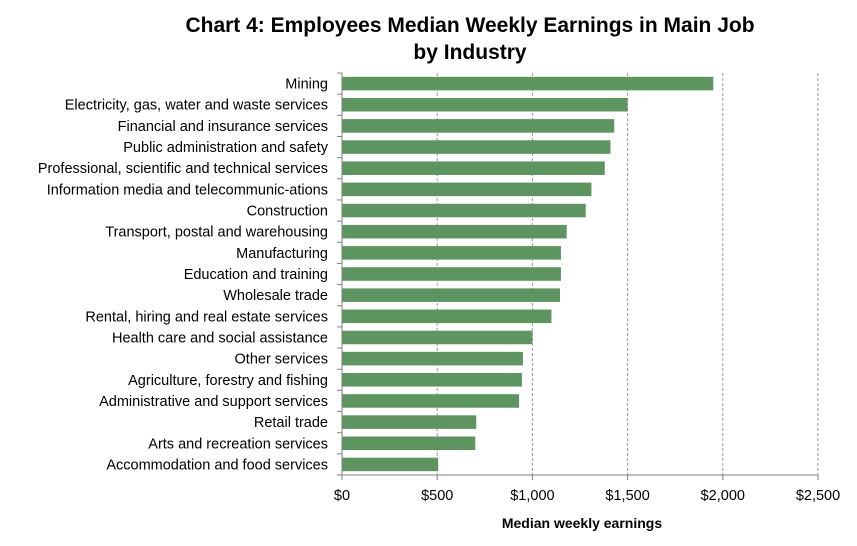 The image size is (857, 546). What do you see at coordinates (206, 317) in the screenshot?
I see `category-label: Rental, hiring and real estate services` at bounding box center [206, 317].